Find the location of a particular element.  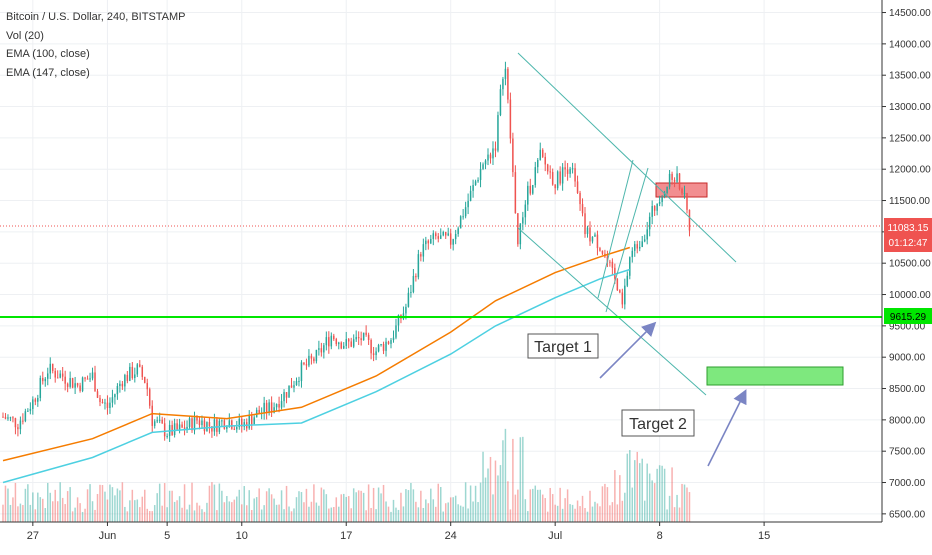

x-tick-label: 27 is located at coordinates (33, 536).